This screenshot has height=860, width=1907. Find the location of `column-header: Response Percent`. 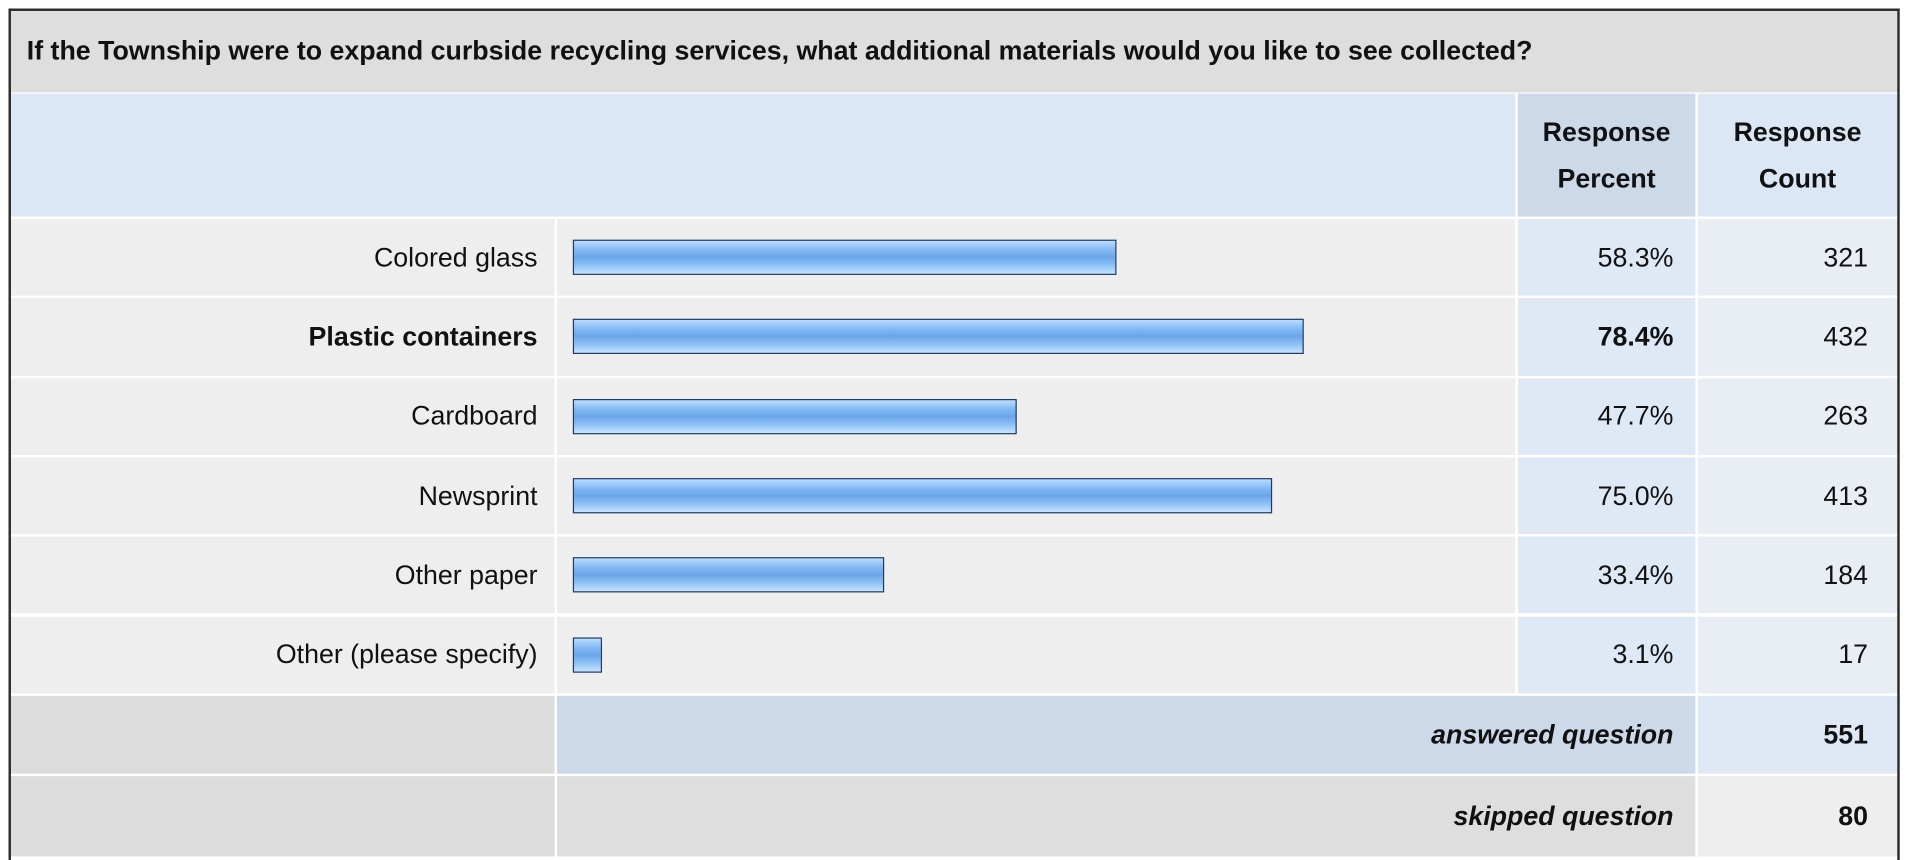

column-header: Response Percent is located at coordinates (1606, 154).